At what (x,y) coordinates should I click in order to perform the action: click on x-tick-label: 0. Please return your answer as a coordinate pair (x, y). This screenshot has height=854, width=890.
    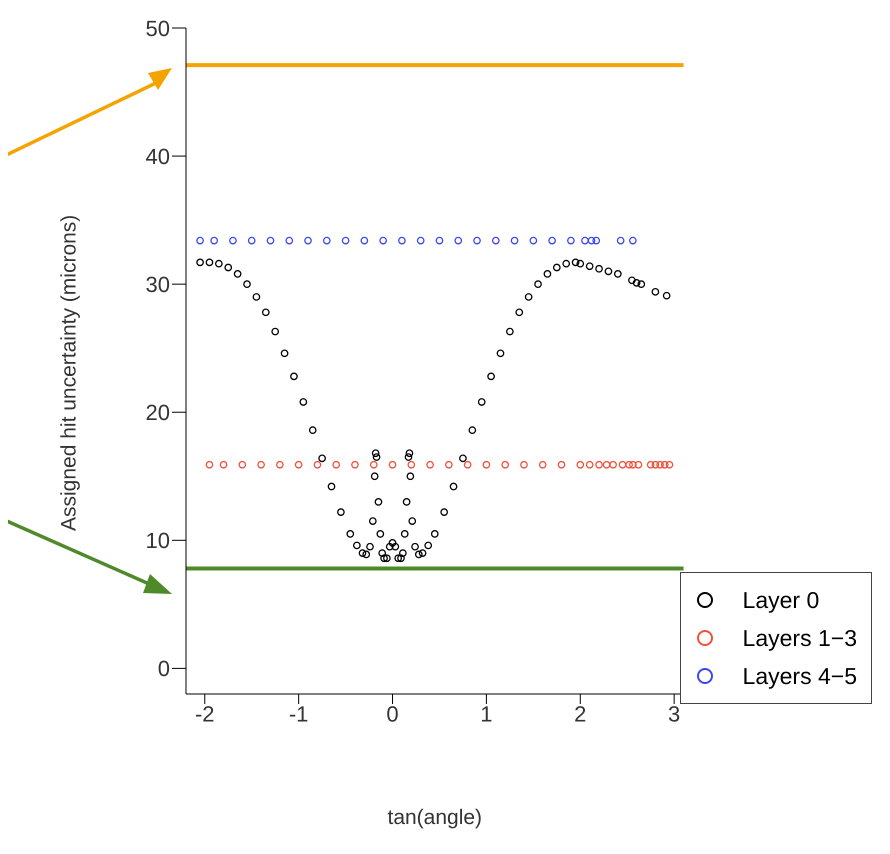
    Looking at the image, I should click on (392, 714).